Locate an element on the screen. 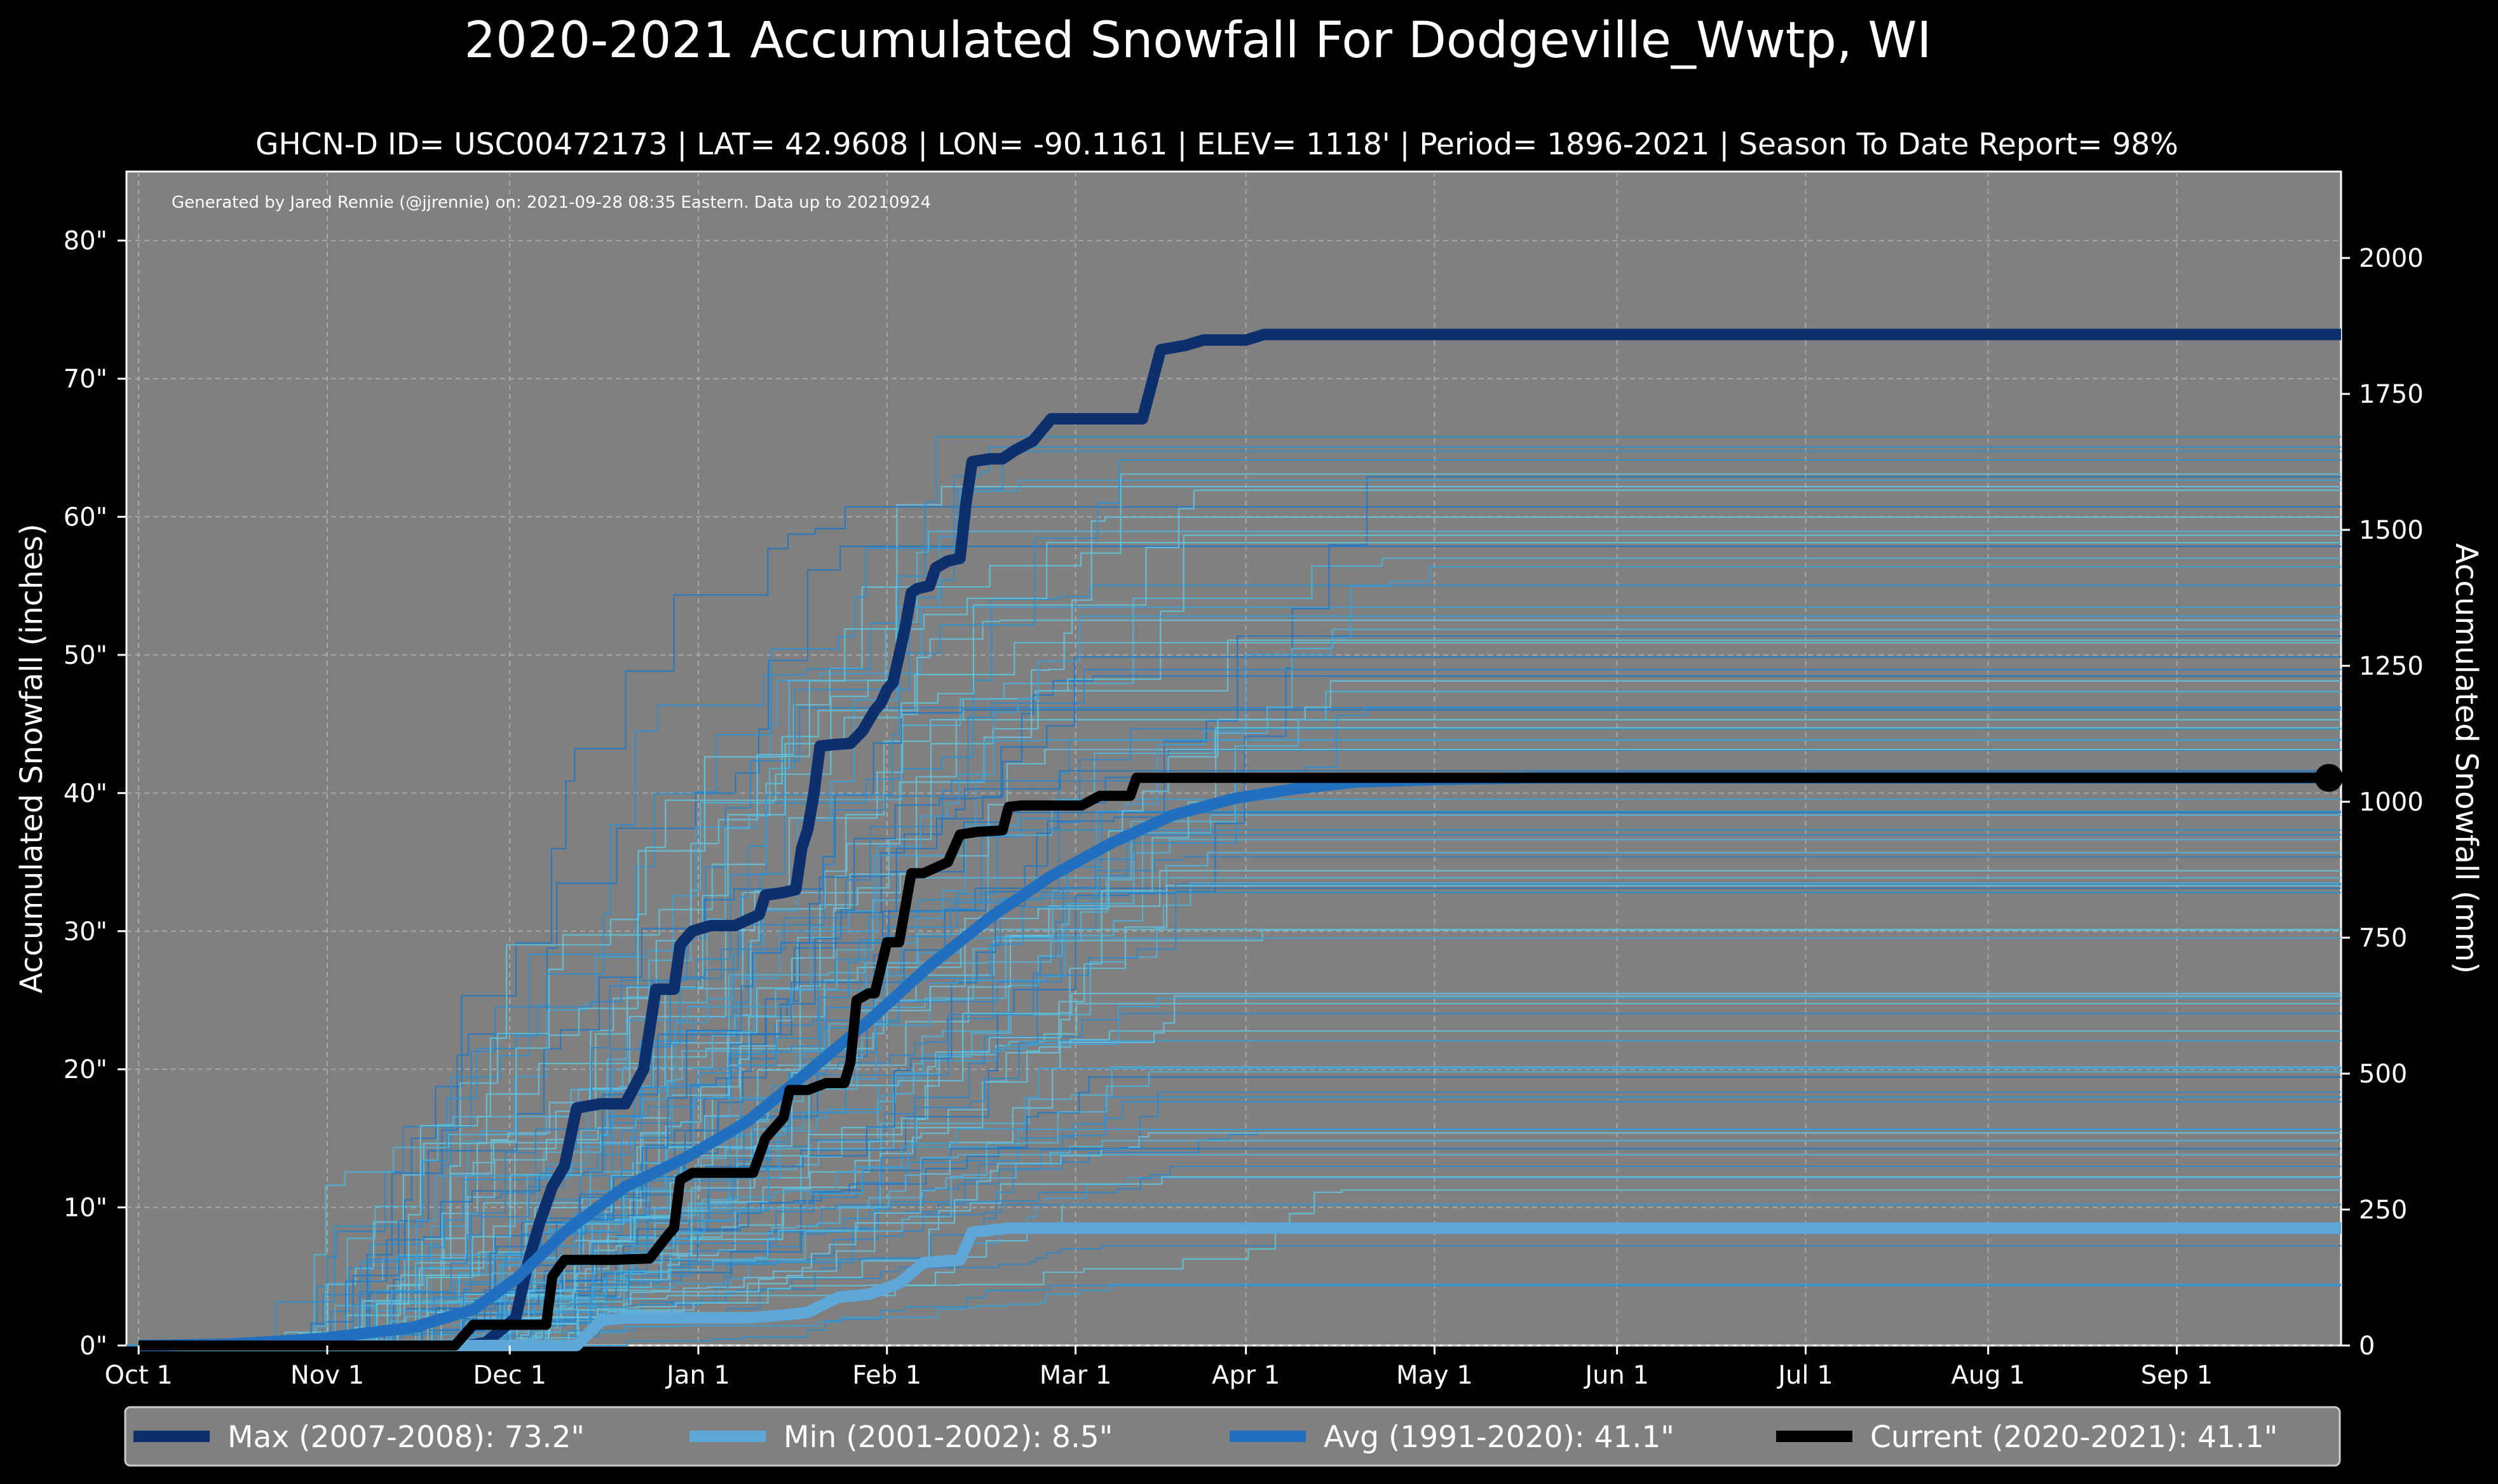 This screenshot has width=2498, height=1484. x-tick-label: Apr 1 is located at coordinates (1246, 1375).